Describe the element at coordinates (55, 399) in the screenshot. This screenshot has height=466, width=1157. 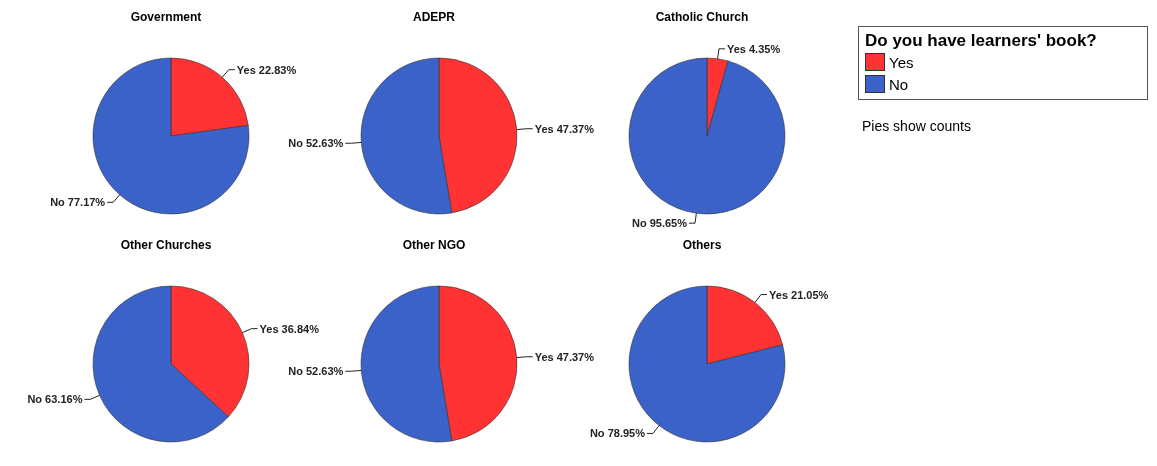
I see `slice-label: No 63.16%` at that location.